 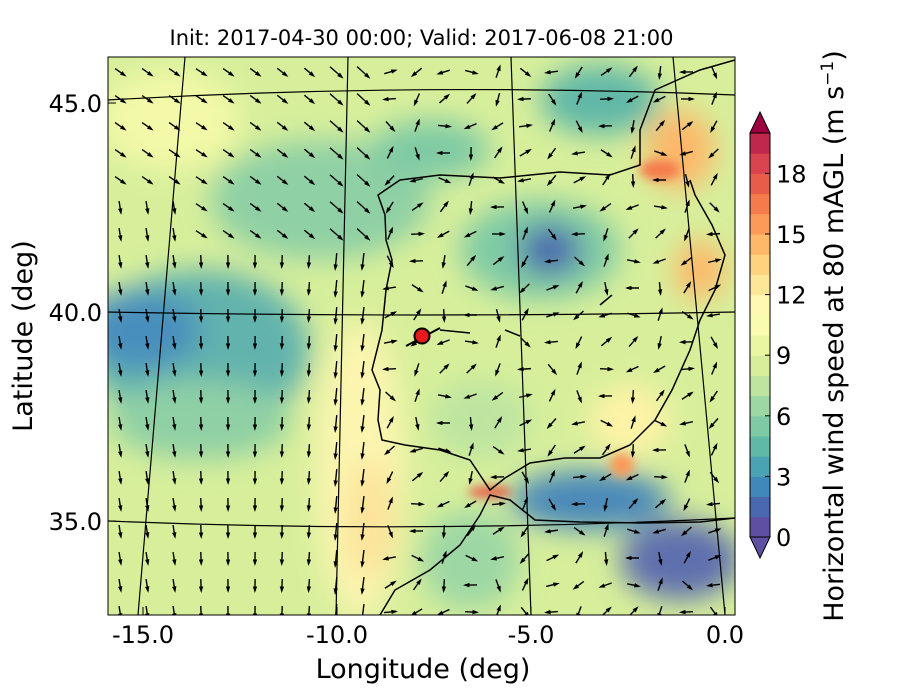 I want to click on colorbar-tick-label: 0, so click(x=783, y=538).